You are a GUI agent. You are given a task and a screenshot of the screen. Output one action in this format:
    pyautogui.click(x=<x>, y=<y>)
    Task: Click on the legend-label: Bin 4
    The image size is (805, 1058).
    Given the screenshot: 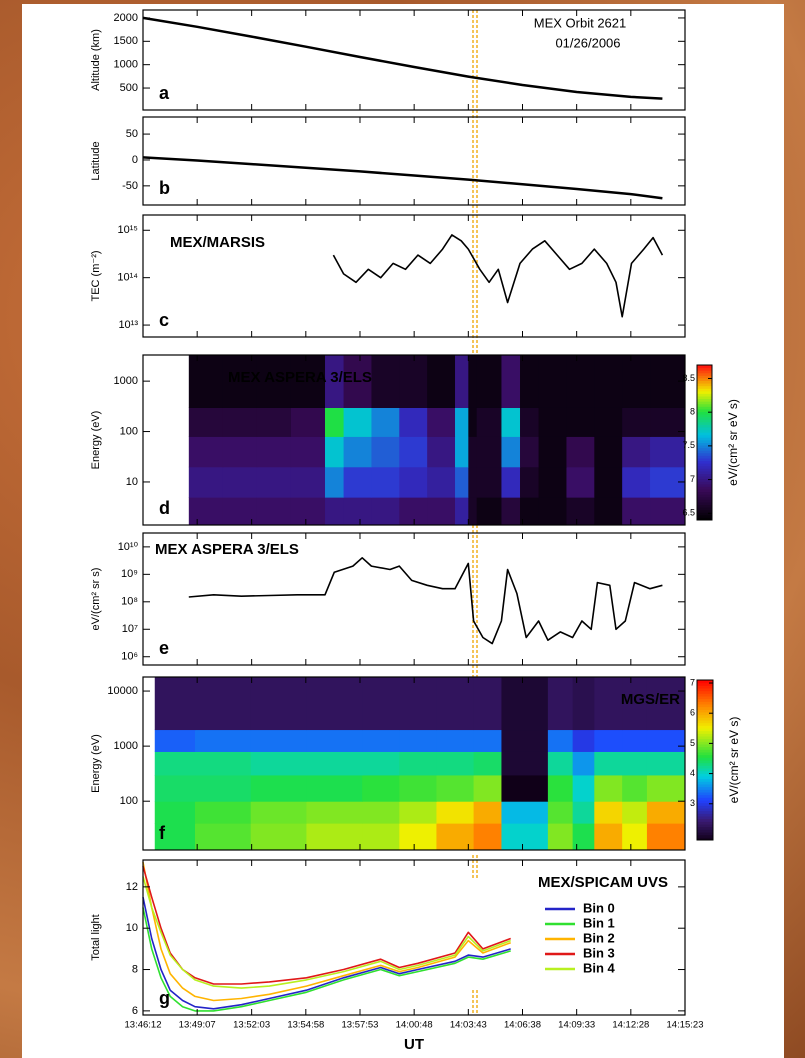 What is the action you would take?
    pyautogui.click(x=599, y=967)
    